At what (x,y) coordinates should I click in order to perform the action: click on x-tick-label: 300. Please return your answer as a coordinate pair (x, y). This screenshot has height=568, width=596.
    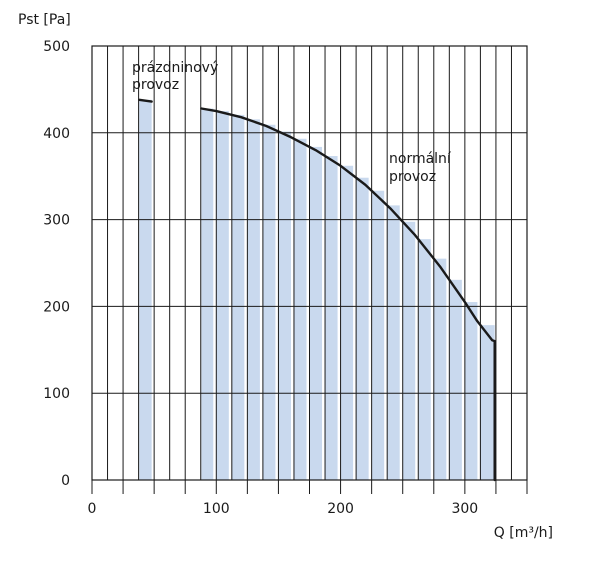
    Looking at the image, I should click on (464, 509).